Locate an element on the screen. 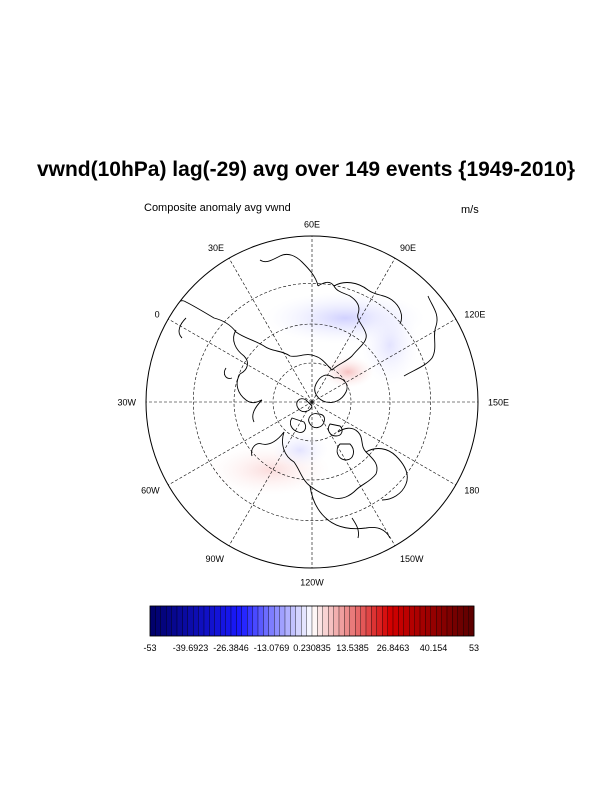 This screenshot has width=612, height=792. colorbar-tick-label: 40.154 is located at coordinates (434, 648).